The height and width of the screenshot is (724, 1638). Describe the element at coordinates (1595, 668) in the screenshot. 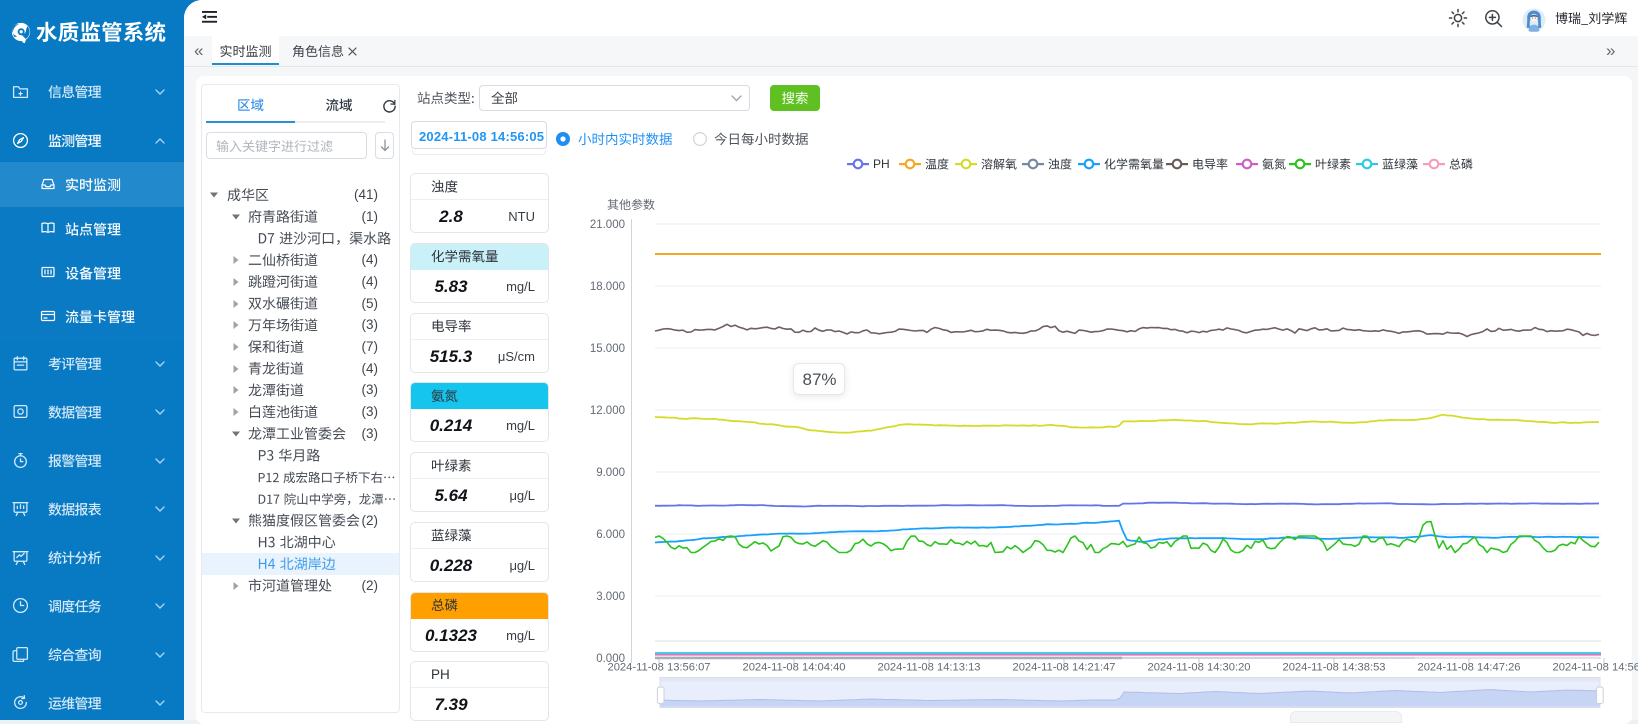

I see `svg-text: 2024-11-08 14:56:05` at that location.